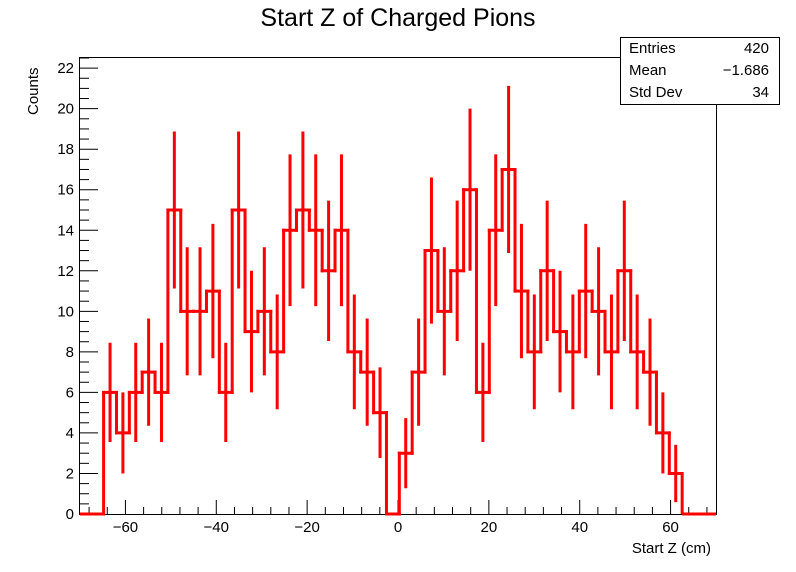 The height and width of the screenshot is (572, 796). I want to click on x-tick-label: 40, so click(579, 527).